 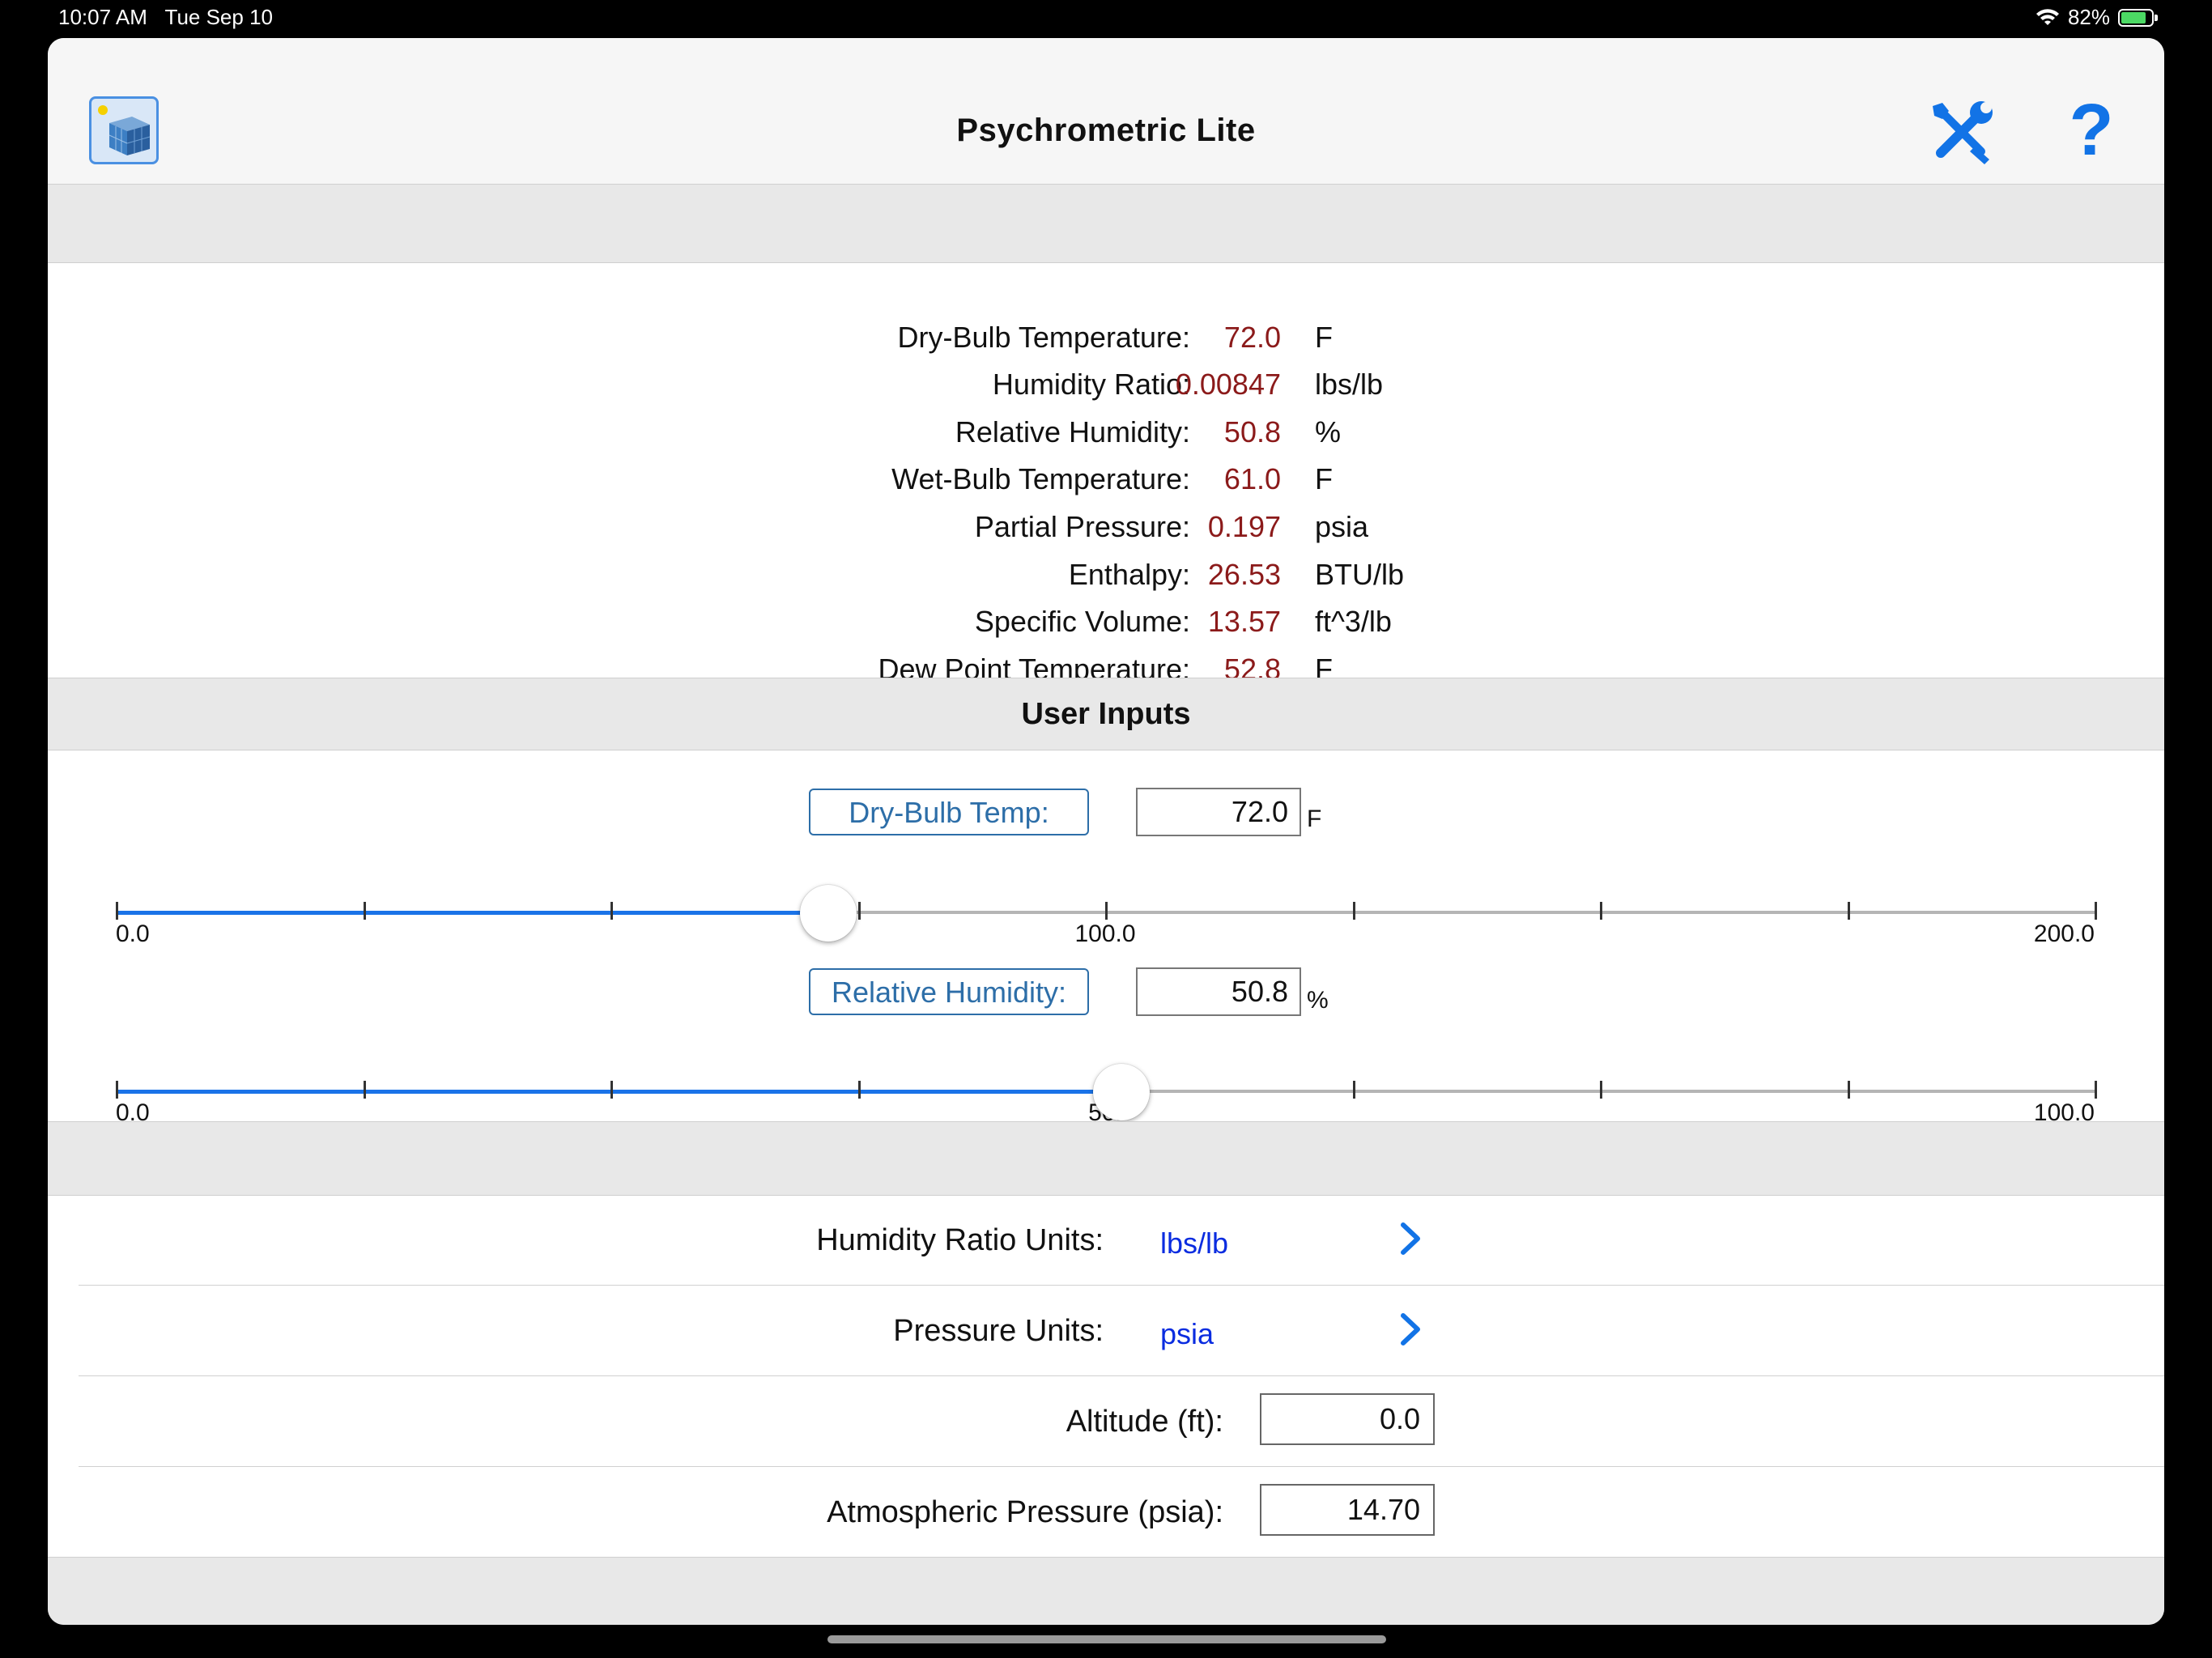 I want to click on result-row: Enthalpy: 26.53 BTU/lb, so click(x=1106, y=581).